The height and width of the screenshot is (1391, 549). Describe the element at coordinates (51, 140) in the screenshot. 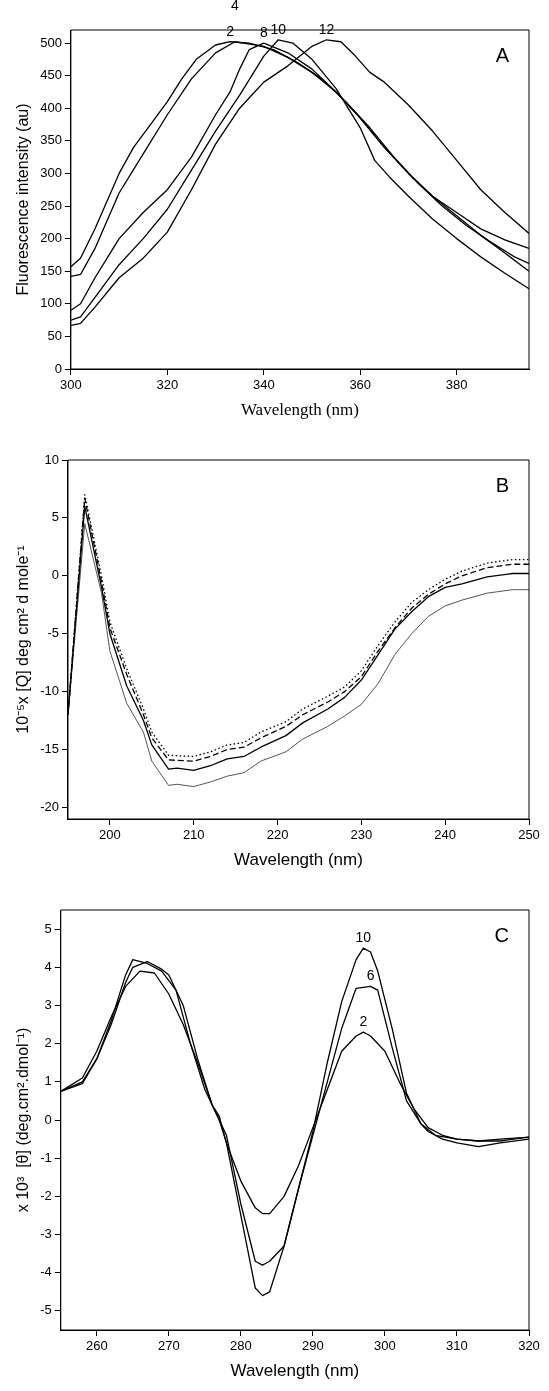

I see `y-tick-label: 350` at that location.